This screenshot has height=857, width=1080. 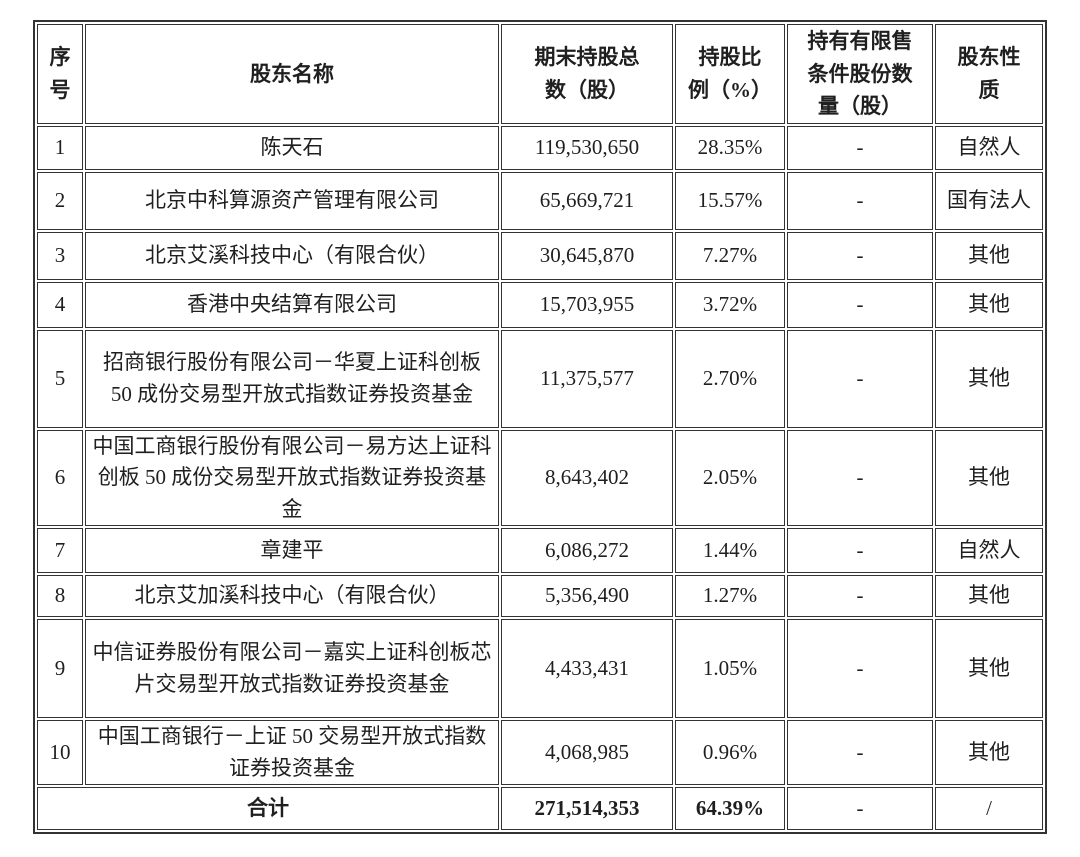 I want to click on shareholder-name: 招商银行股份有限公司－华夏上证科创板 50 成份交易型开放式指数证券投资基金, so click(x=292, y=378).